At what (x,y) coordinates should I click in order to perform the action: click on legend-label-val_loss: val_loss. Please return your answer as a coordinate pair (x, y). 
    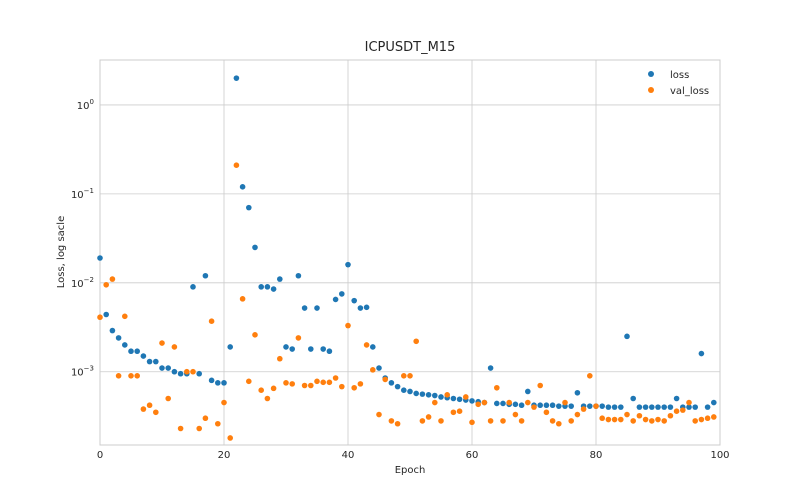
    Looking at the image, I should click on (689, 91).